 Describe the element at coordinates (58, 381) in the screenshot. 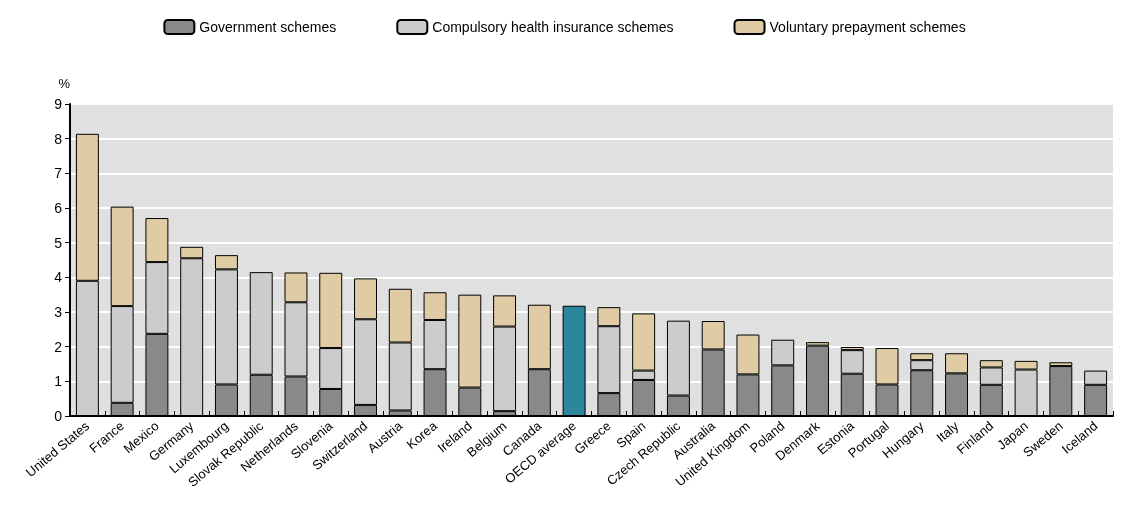

I see `y-tick-label: 1` at that location.